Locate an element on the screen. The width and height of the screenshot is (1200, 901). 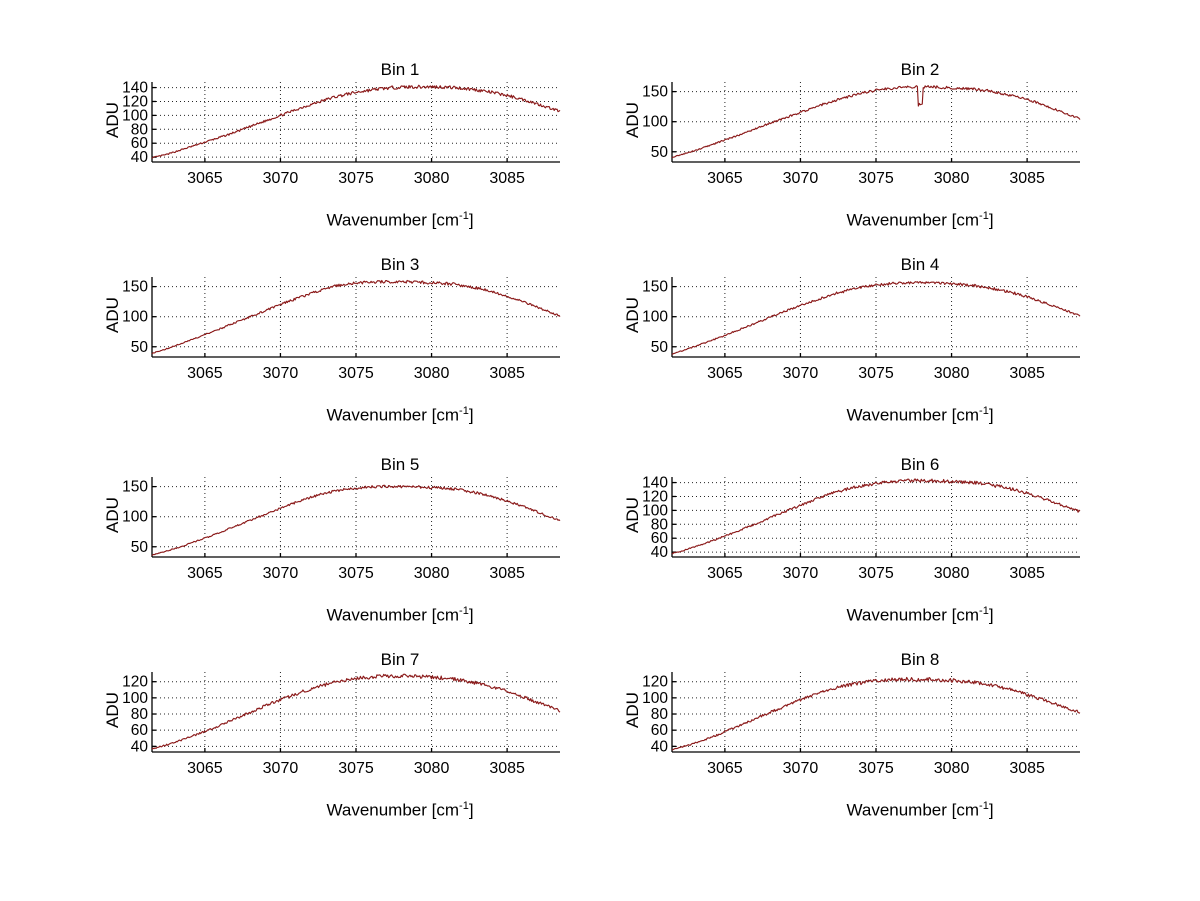
subplot-title: Bin 6 is located at coordinates (920, 464).